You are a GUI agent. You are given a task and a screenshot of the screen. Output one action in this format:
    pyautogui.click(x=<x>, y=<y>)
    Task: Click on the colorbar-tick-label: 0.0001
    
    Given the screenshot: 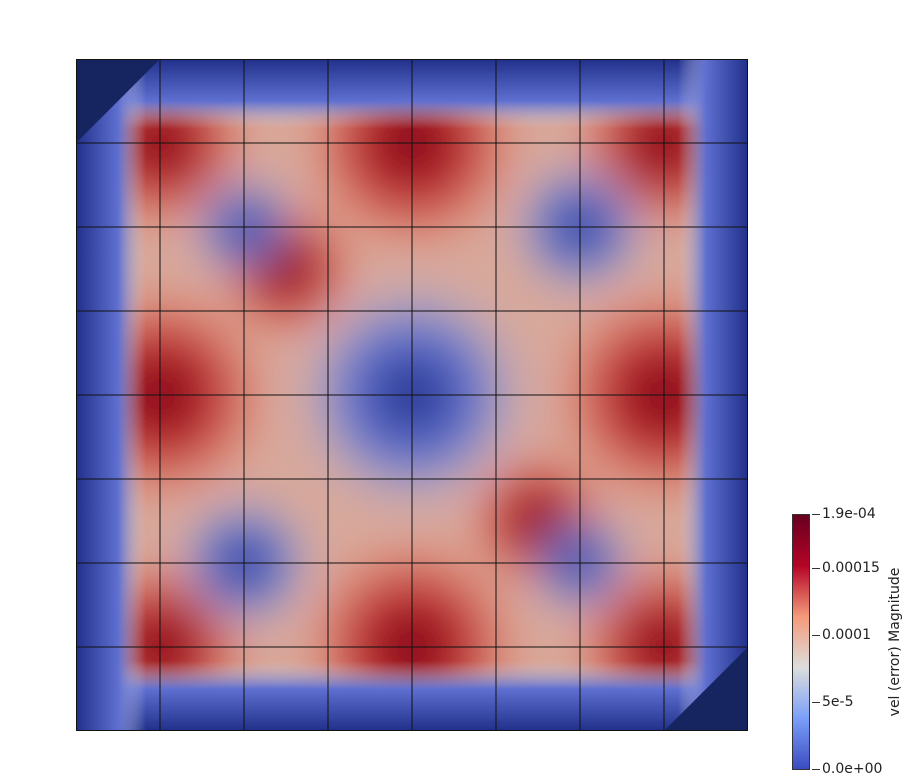 What is the action you would take?
    pyautogui.click(x=846, y=634)
    